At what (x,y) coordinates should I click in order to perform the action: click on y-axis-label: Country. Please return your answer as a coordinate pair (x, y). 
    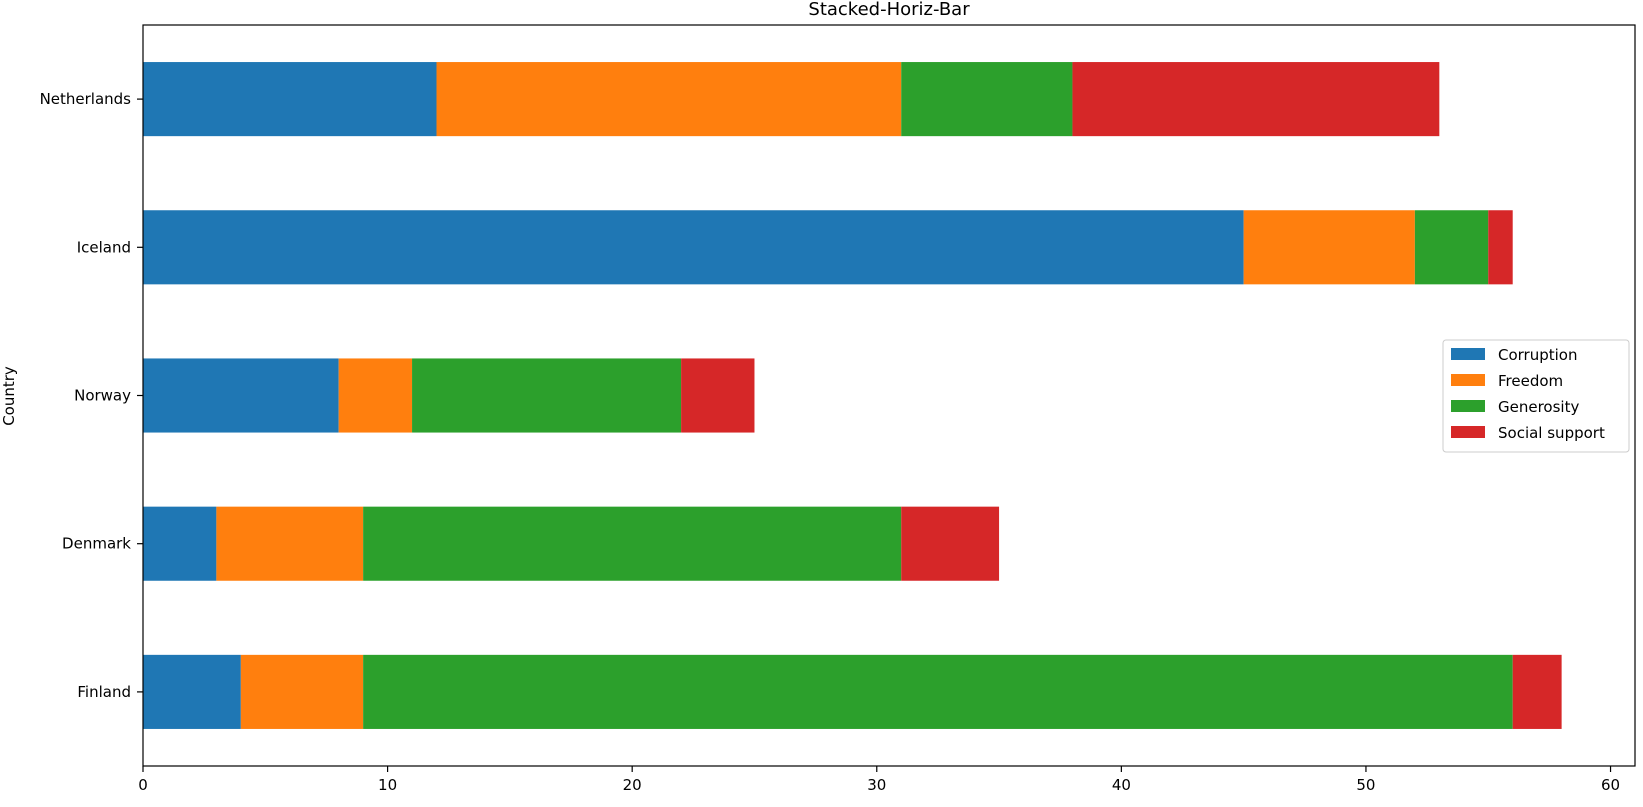
    Looking at the image, I should click on (9, 396).